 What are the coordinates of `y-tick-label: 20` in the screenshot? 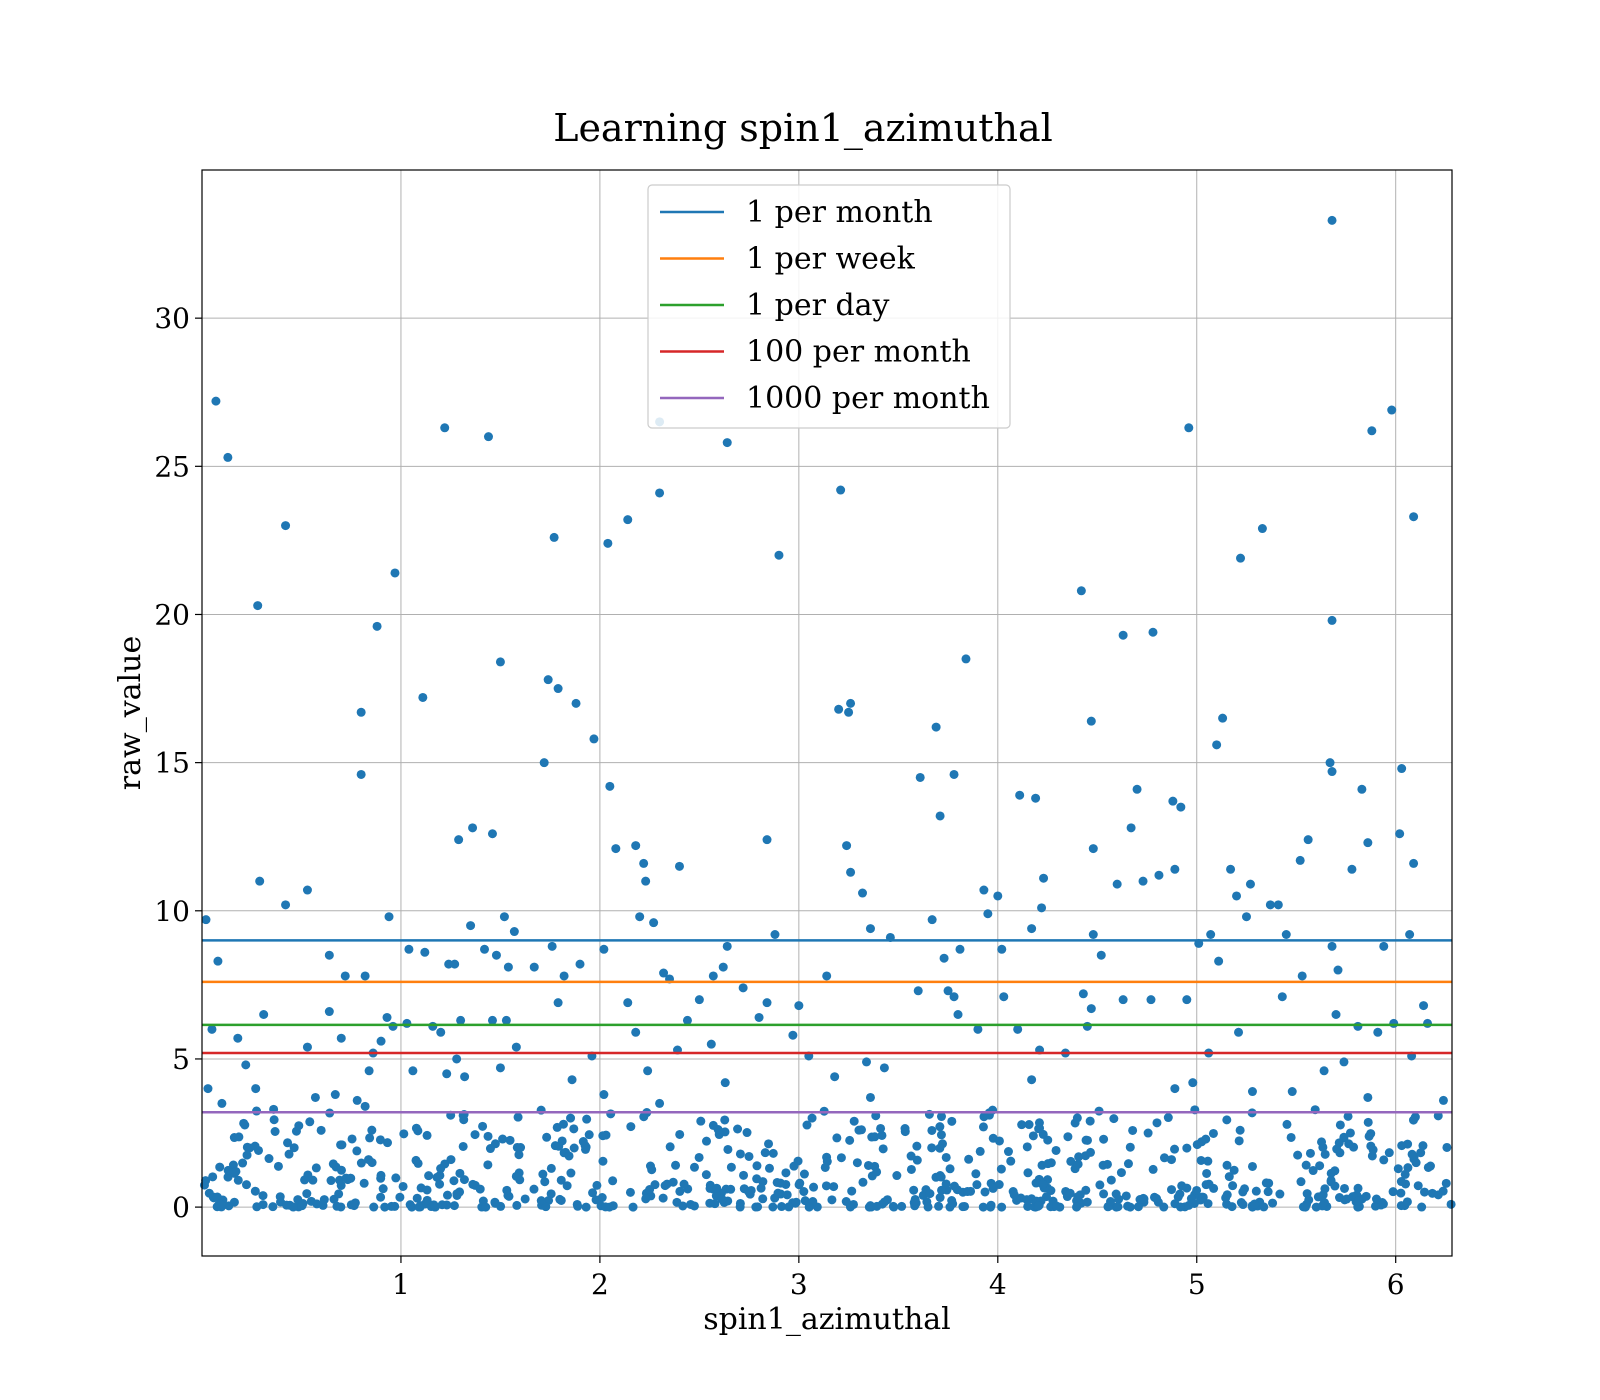 It's located at (172, 614).